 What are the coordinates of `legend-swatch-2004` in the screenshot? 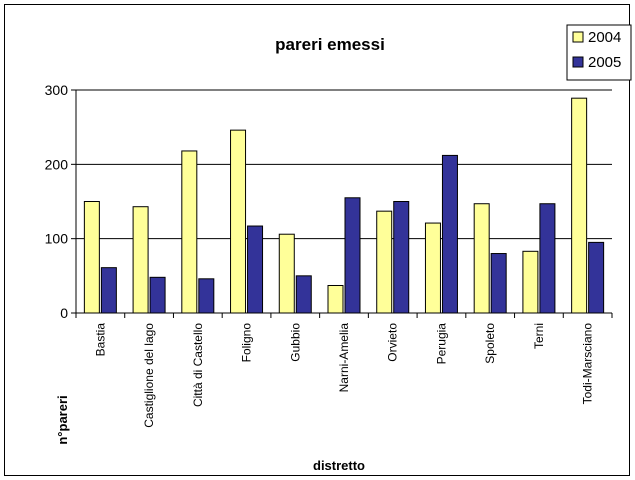 It's located at (578, 37).